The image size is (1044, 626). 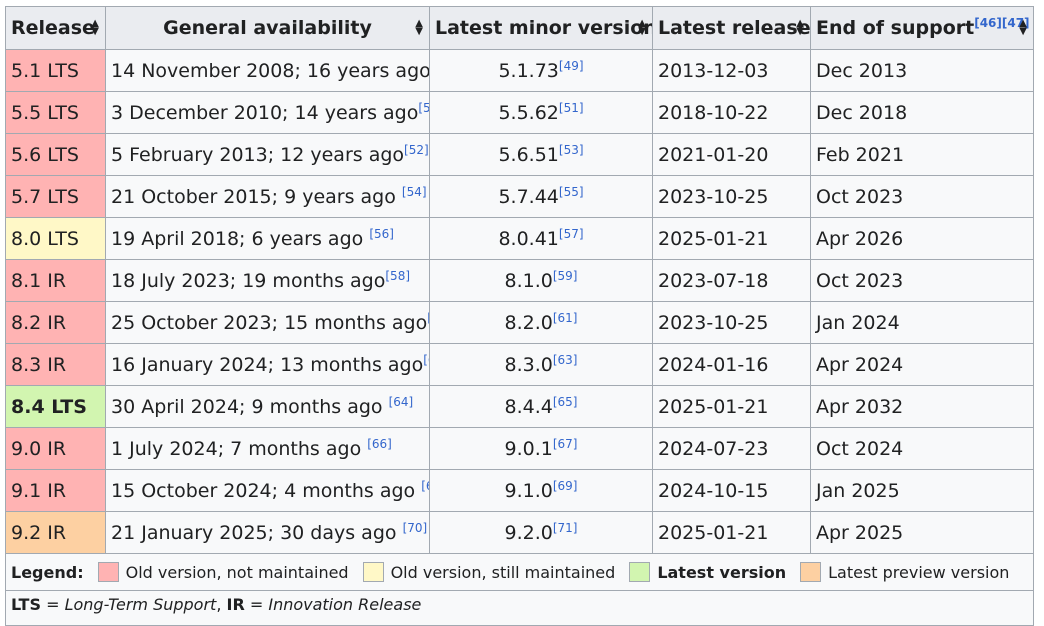 I want to click on latest-release-date: 2021-01-20, so click(x=713, y=154).